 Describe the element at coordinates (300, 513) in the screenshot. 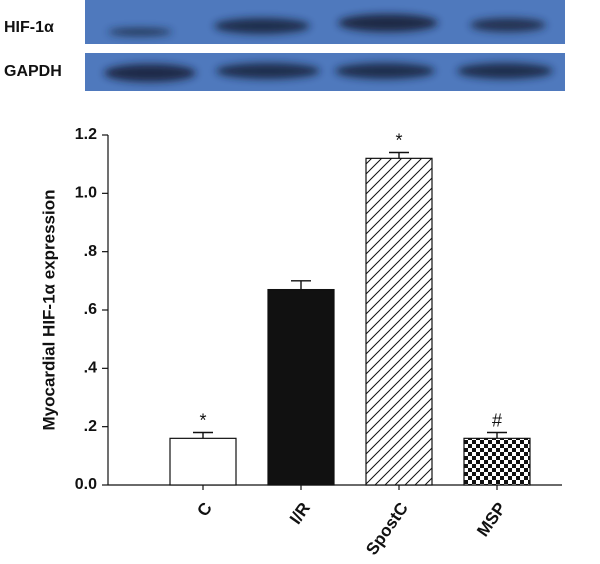

I see `x-tick-label: I/R` at that location.